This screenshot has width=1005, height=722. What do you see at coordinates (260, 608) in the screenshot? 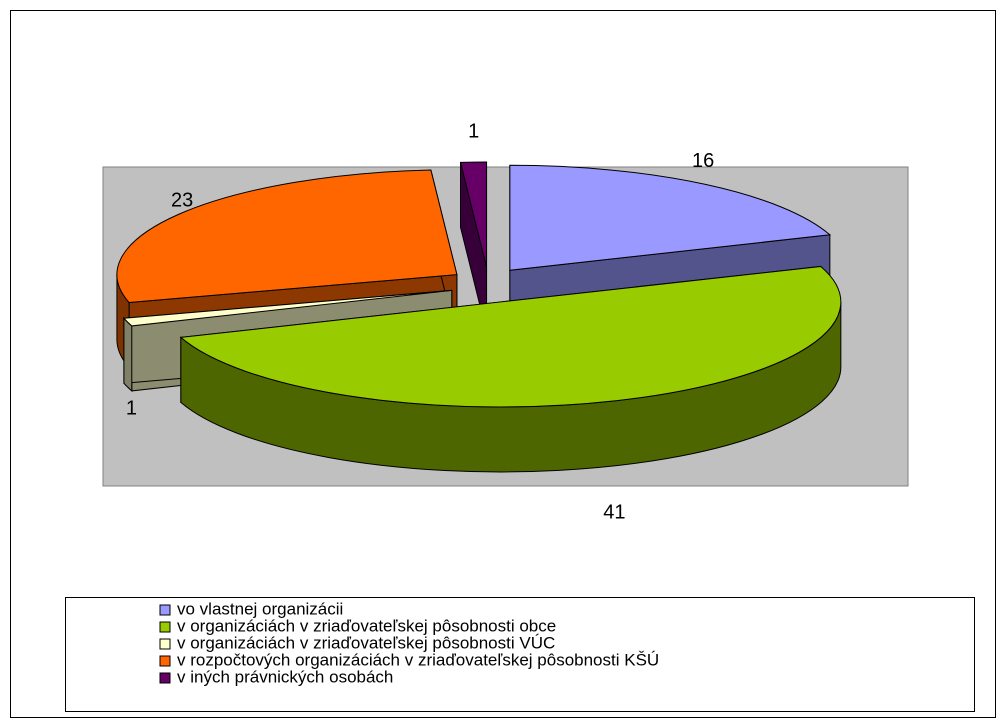
I see `legend-label: vo vlastnej organizácii` at bounding box center [260, 608].